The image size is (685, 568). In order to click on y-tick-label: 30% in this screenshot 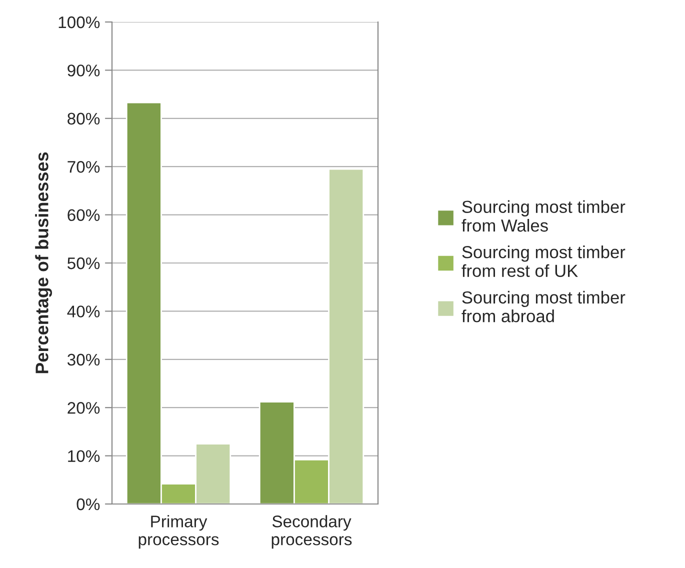, I will do `click(83, 360)`.